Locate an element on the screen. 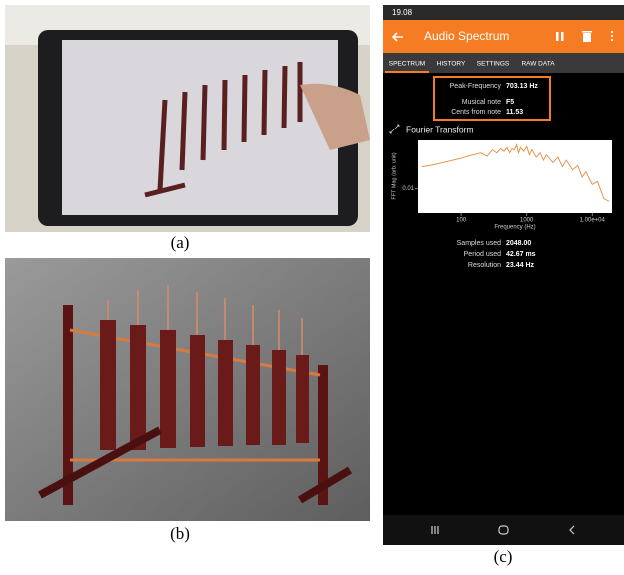 This screenshot has height=575, width=624. tablet-screen is located at coordinates (200, 127).